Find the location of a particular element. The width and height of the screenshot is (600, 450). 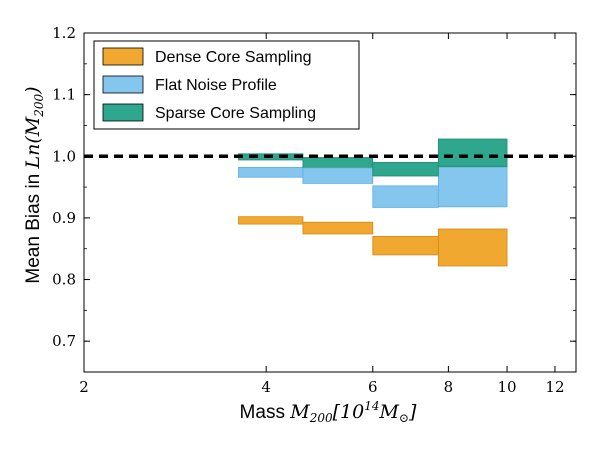

x-axis-label-close: ] is located at coordinates (412, 412).